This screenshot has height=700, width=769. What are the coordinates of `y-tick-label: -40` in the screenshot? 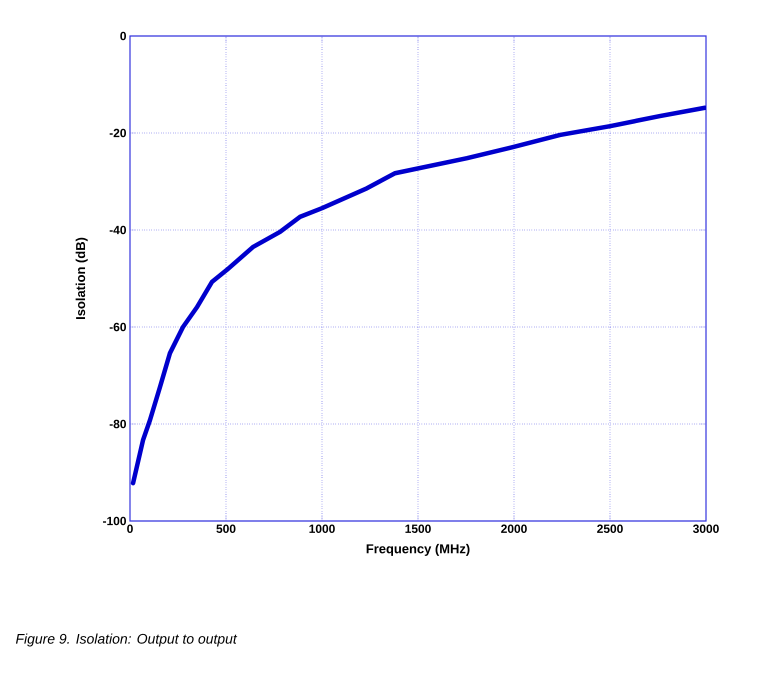 It's located at (118, 230).